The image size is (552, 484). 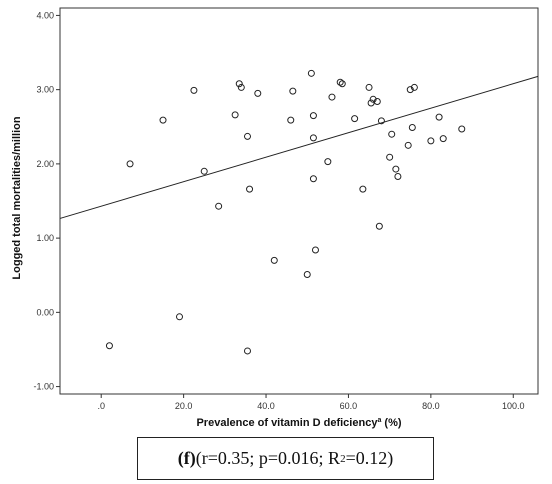 I want to click on x-tick-label: 80.0, so click(x=431, y=406).